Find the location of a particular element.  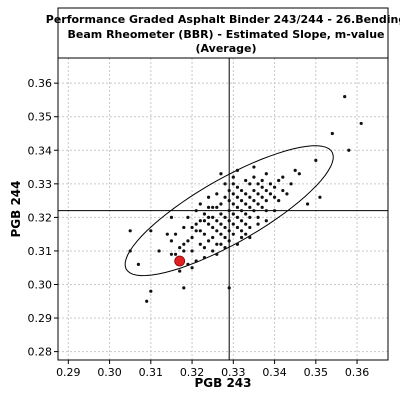

y-tick-label: 0.35 is located at coordinates (40, 117).